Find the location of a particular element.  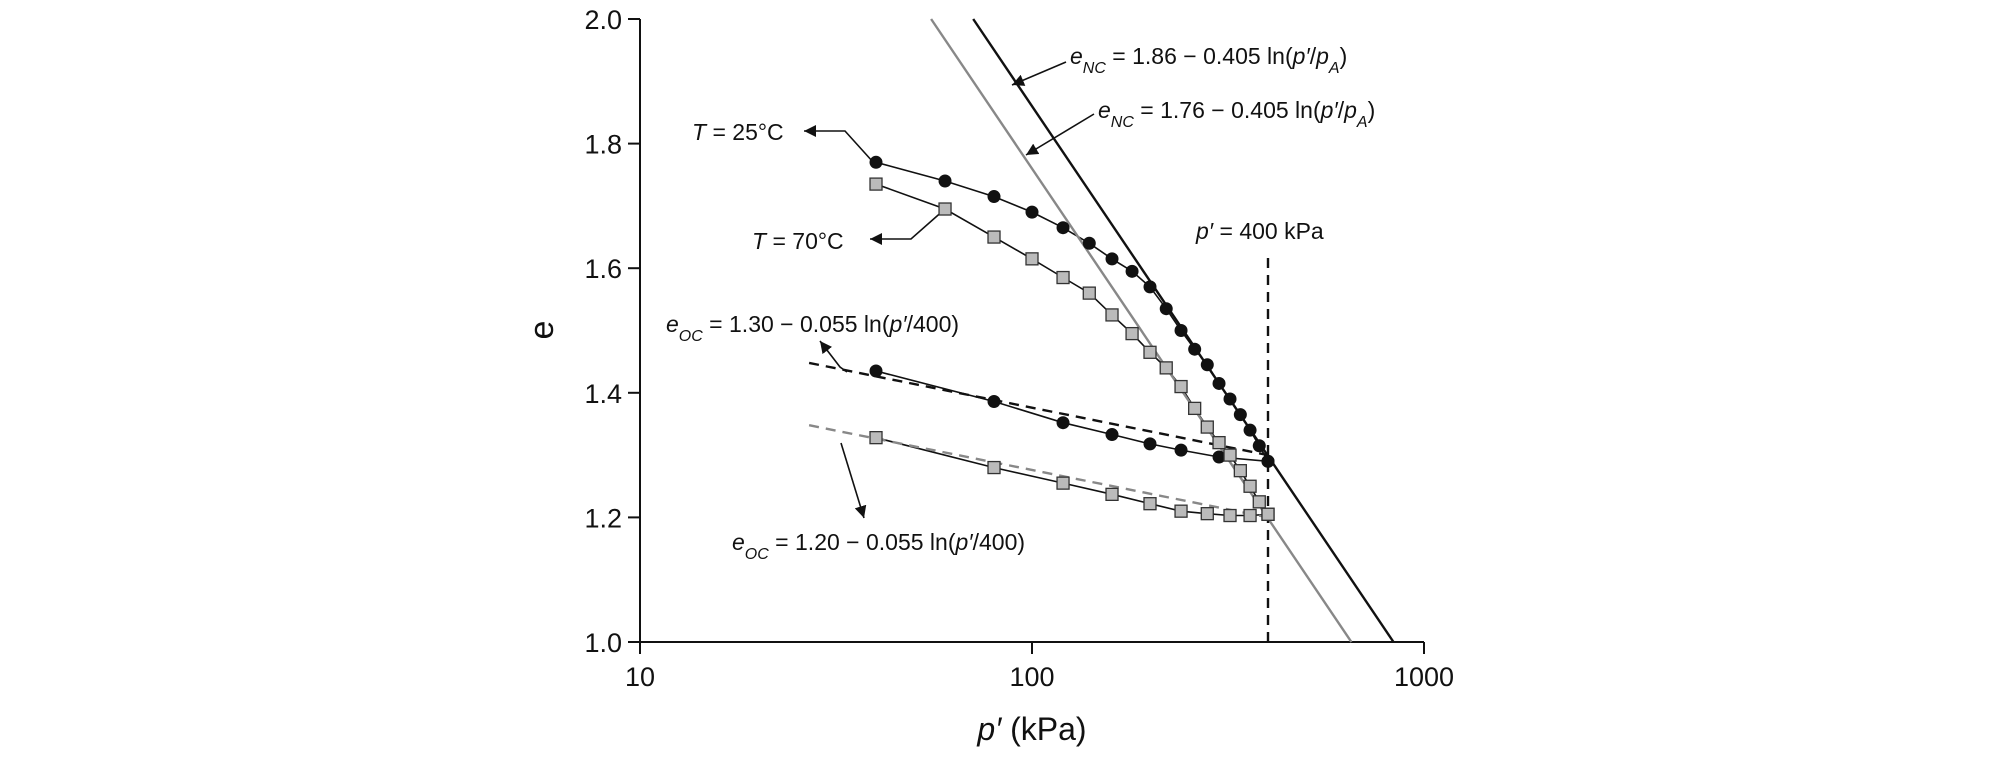

annotation: T = 25°C is located at coordinates (738, 132).